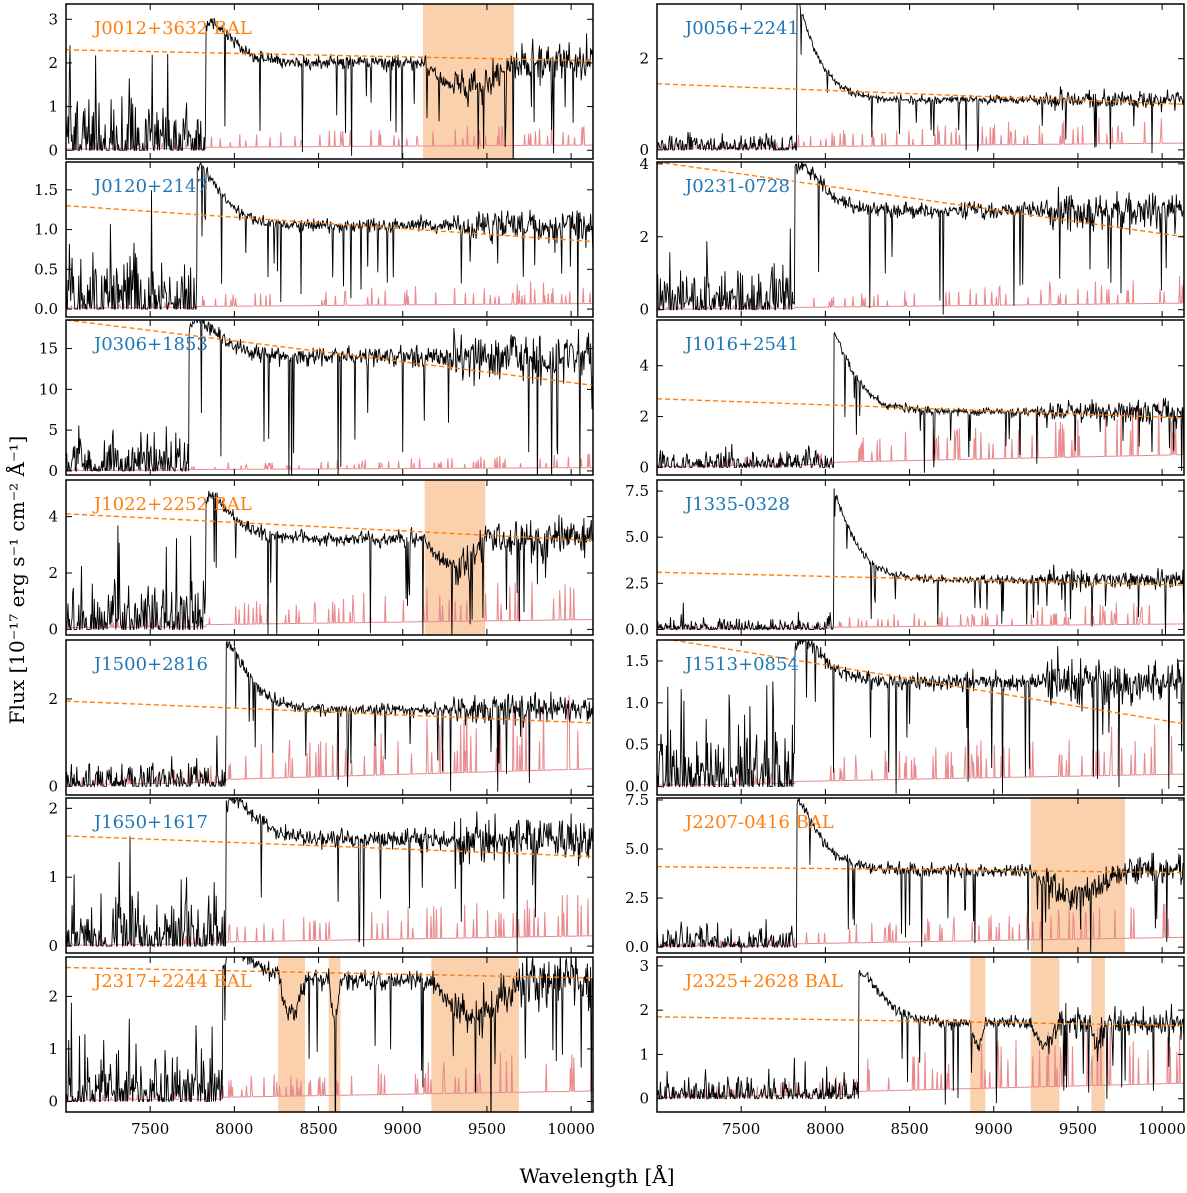  Describe the element at coordinates (53, 430) in the screenshot. I see `y-tick-label: 5` at that location.